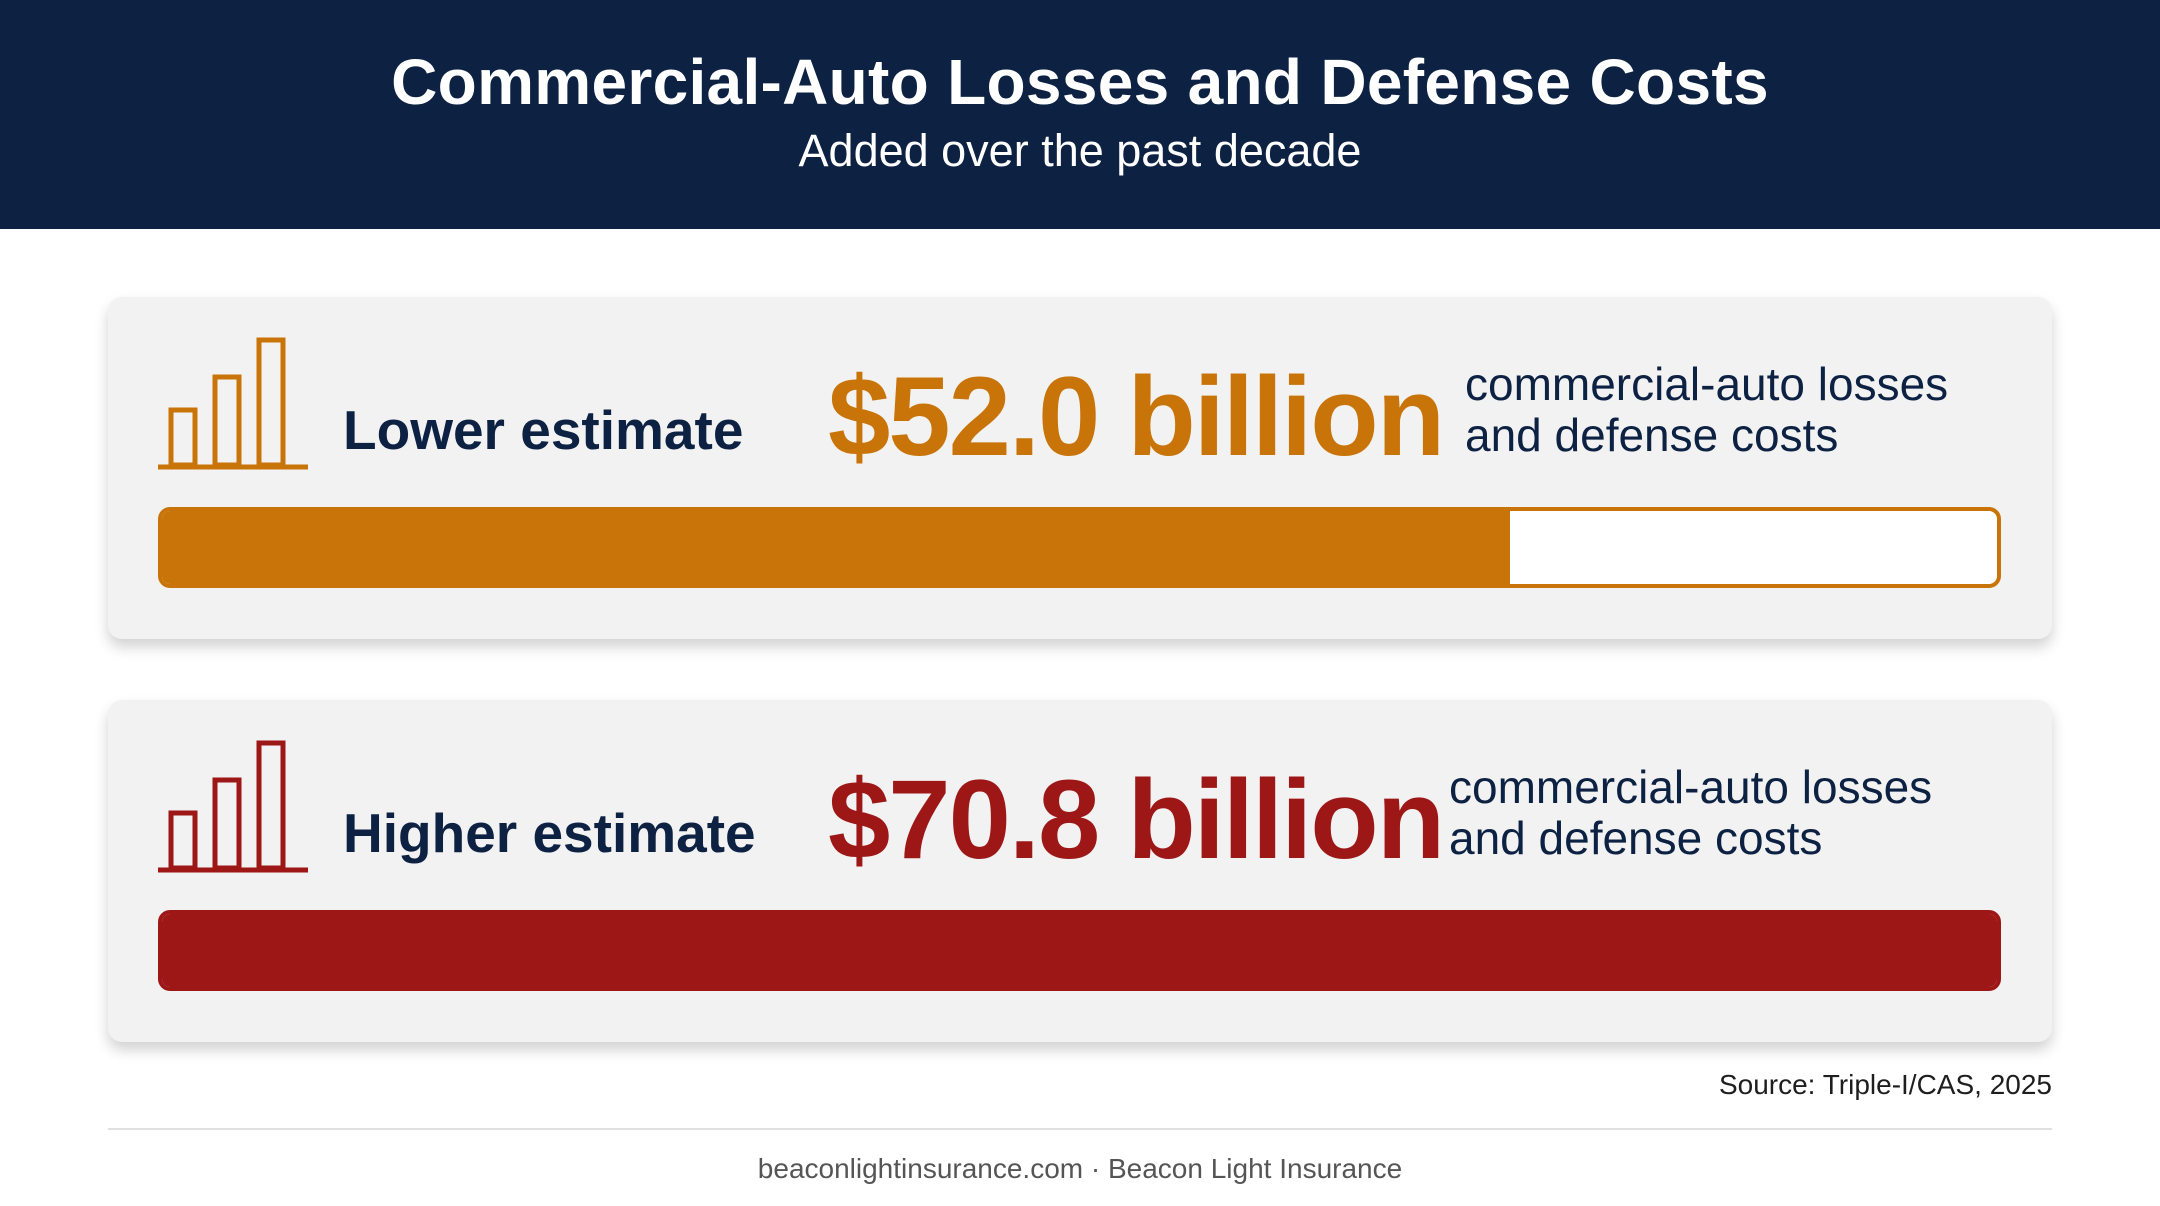  Describe the element at coordinates (549, 833) in the screenshot. I see `estimate-label: Higher estimate` at that location.